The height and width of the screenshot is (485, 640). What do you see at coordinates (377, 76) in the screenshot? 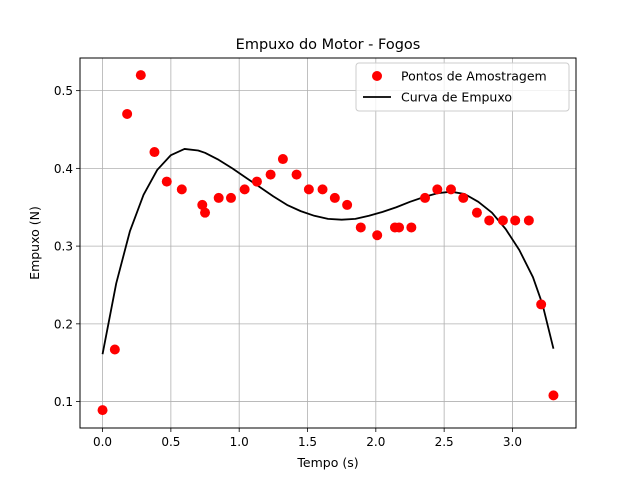
I see `legend-marker-scatter` at bounding box center [377, 76].